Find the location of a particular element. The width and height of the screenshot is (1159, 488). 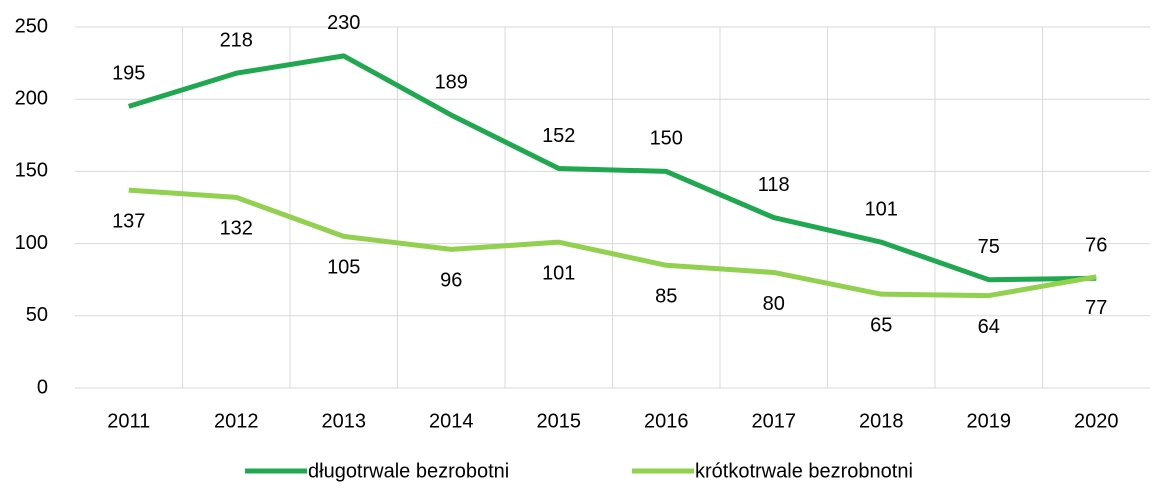

x-tick-label: 2015 is located at coordinates (559, 421).